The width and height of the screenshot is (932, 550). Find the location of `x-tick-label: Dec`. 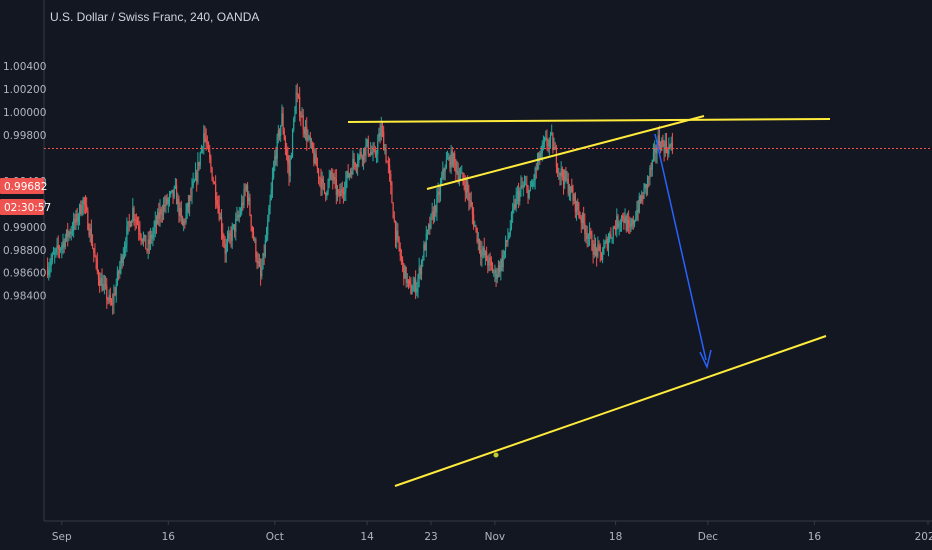

x-tick-label: Dec is located at coordinates (708, 537).